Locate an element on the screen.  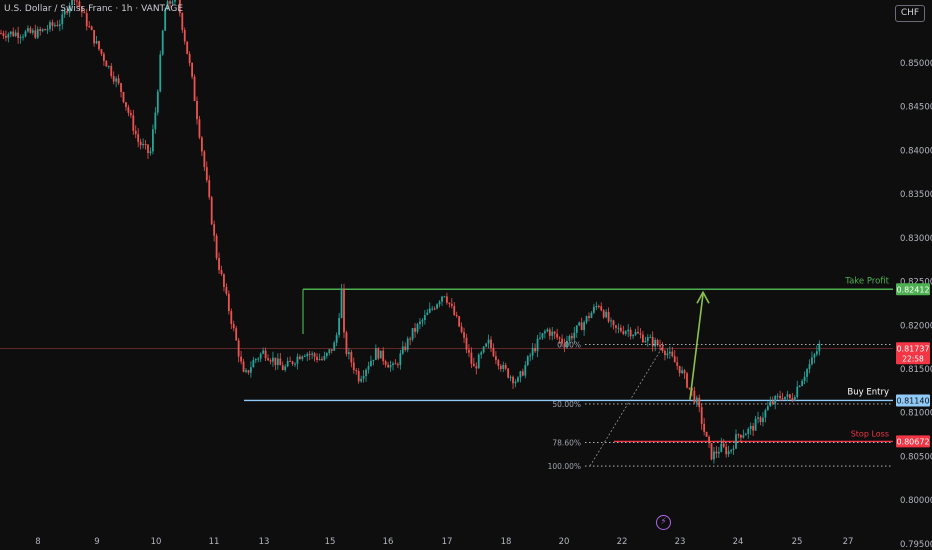
lightning-icon: ⚡ is located at coordinates (663, 522).